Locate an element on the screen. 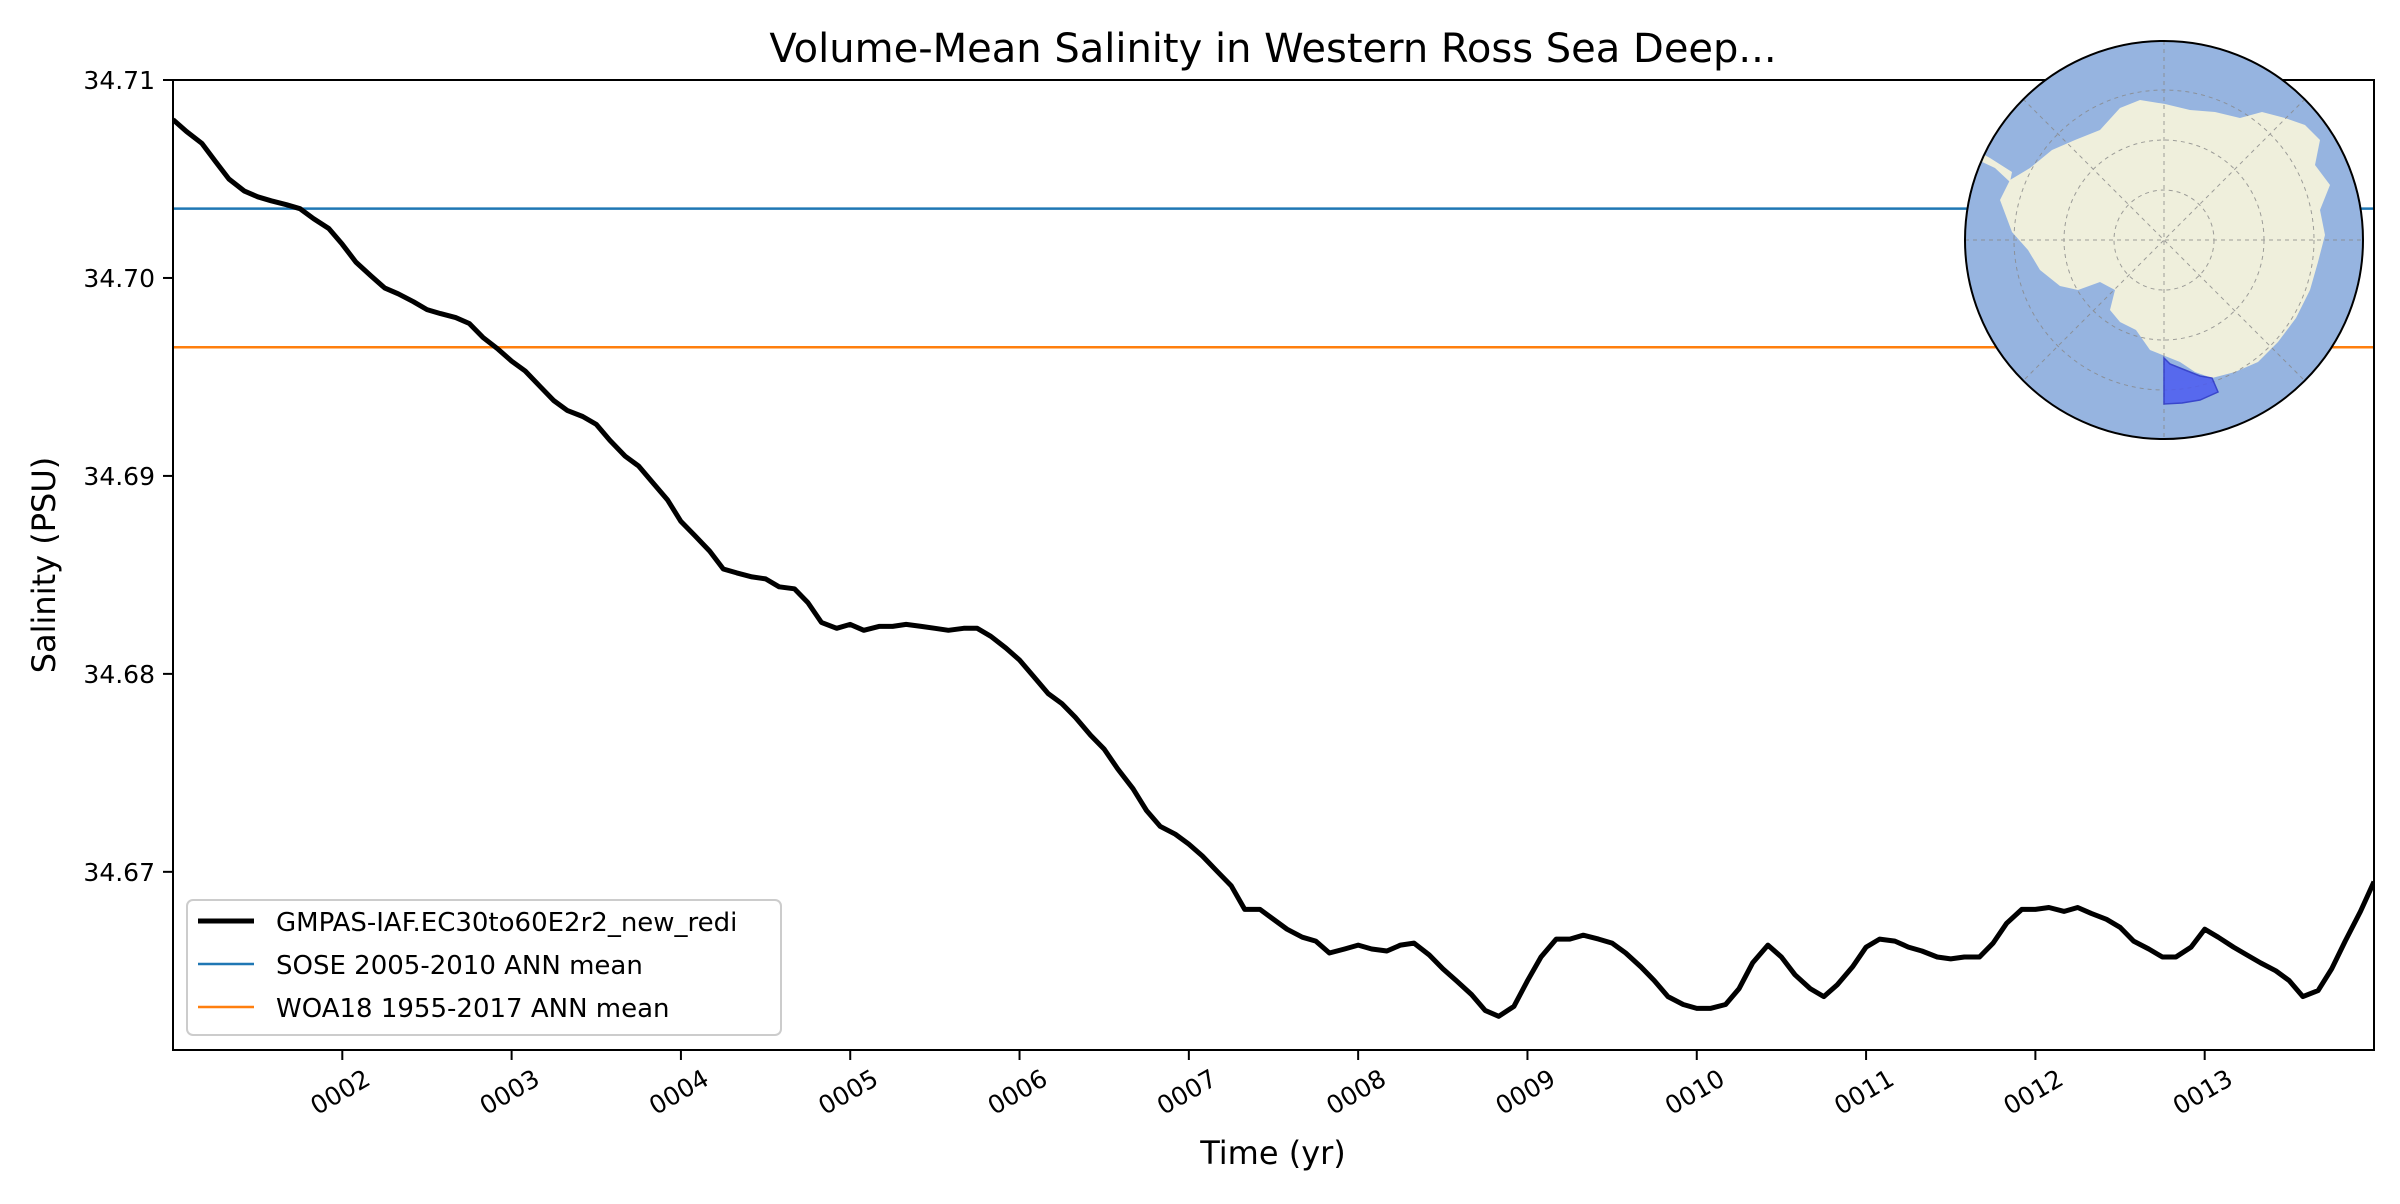 This screenshot has height=1204, width=2400. x-tick-label: 0007 is located at coordinates (1187, 1092).